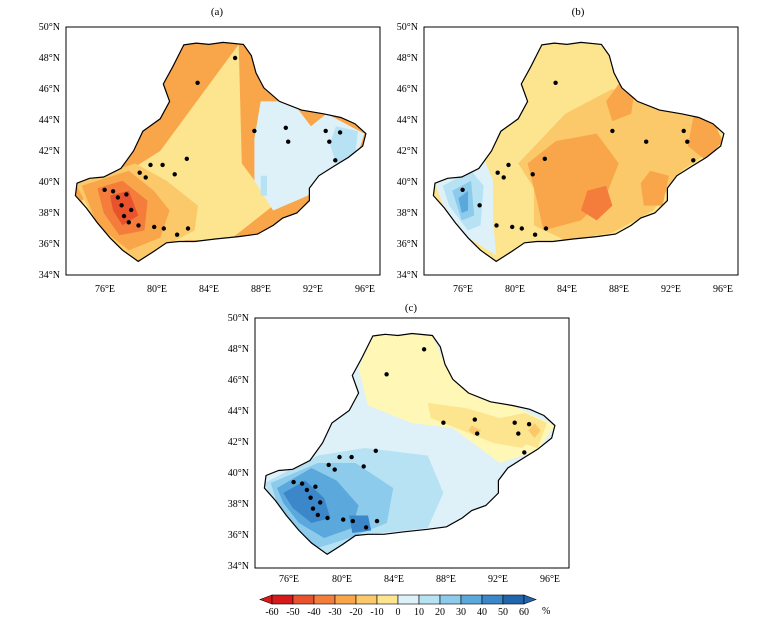 The height and width of the screenshot is (625, 767). What do you see at coordinates (404, 606) in the screenshot?
I see `colorbar: -60 -50 -40 -30 -20 -10 0 10 20 30 40 50 60 %` at bounding box center [404, 606].